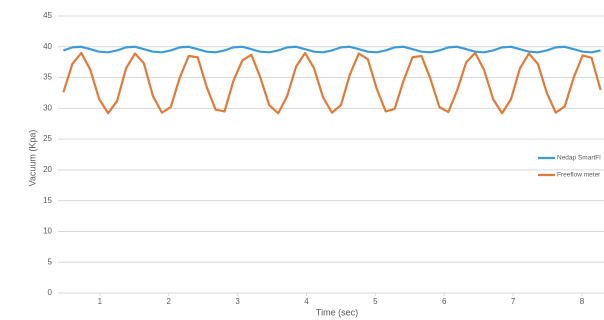 The image size is (604, 320). Describe the element at coordinates (47, 46) in the screenshot. I see `y-tick-label: 40` at that location.